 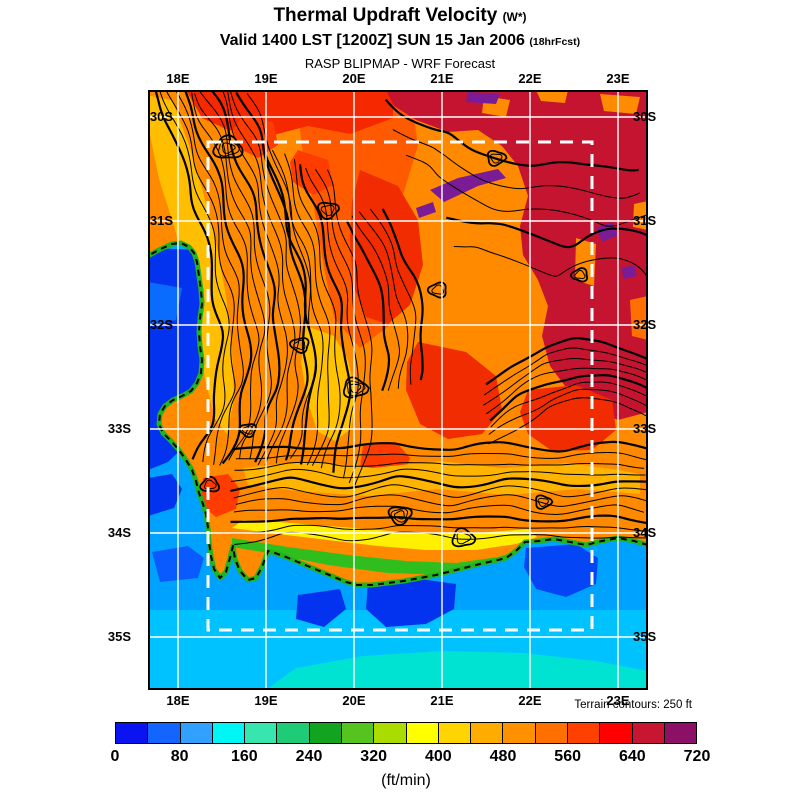 What do you see at coordinates (179, 756) in the screenshot?
I see `colorbar-tick-80: 80` at bounding box center [179, 756].